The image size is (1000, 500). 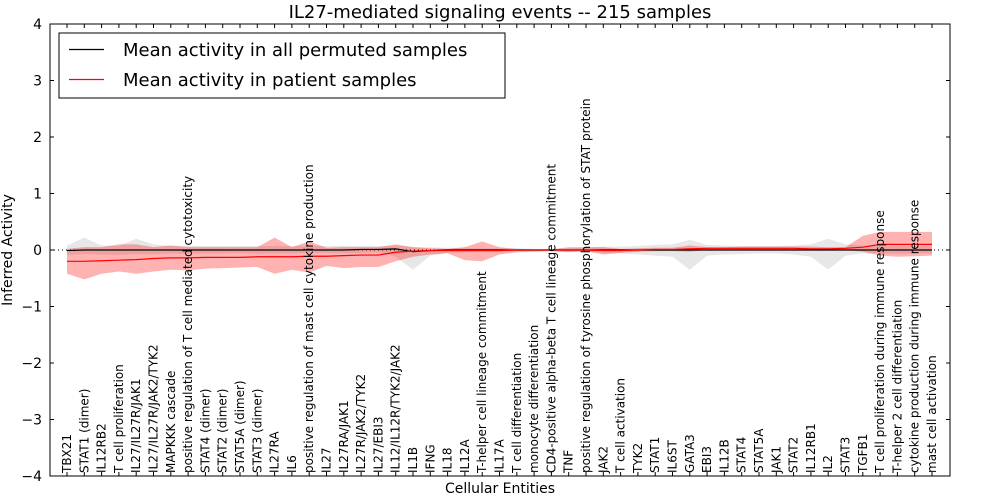 I want to click on x-tick-label: STAT3 (dimer), so click(x=257, y=431).